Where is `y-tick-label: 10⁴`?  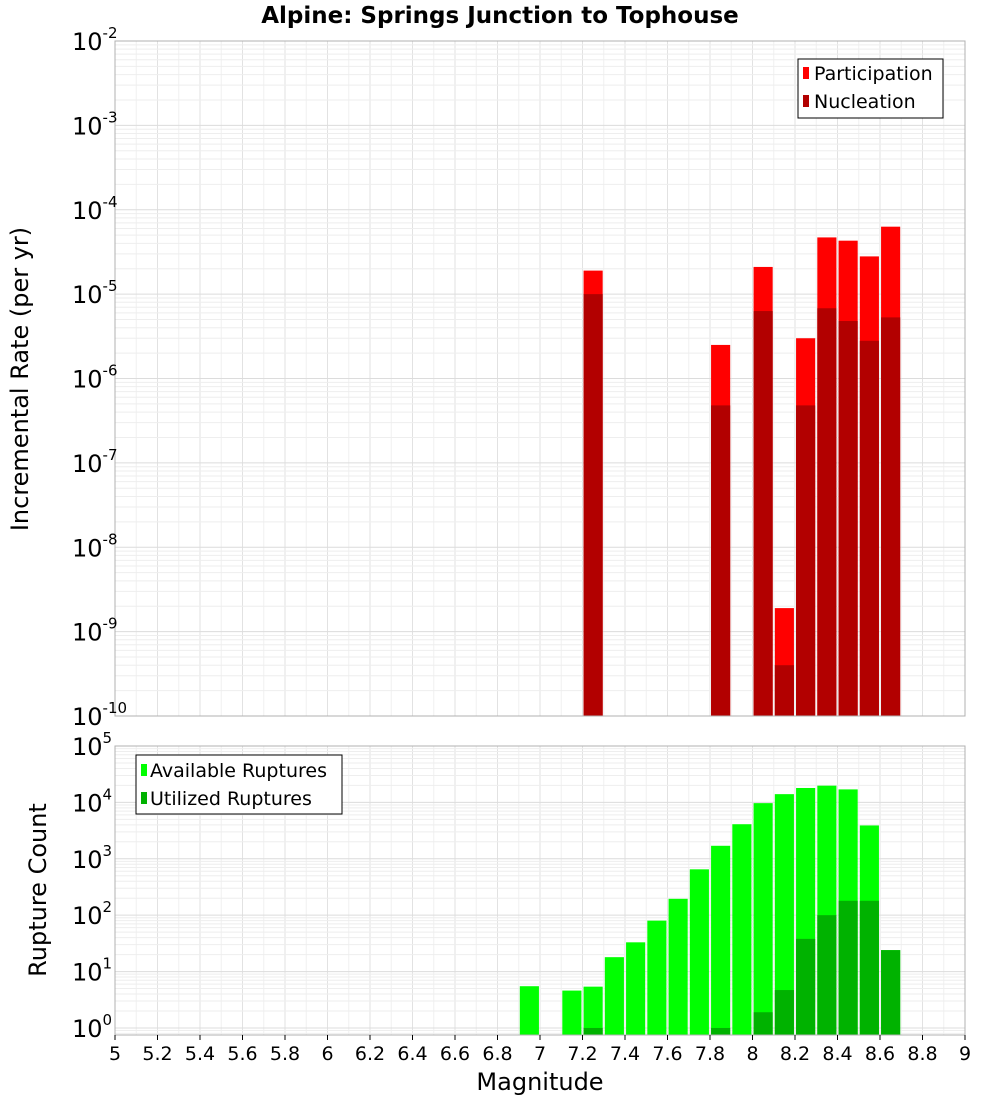 y-tick-label: 10⁴ is located at coordinates (92, 801).